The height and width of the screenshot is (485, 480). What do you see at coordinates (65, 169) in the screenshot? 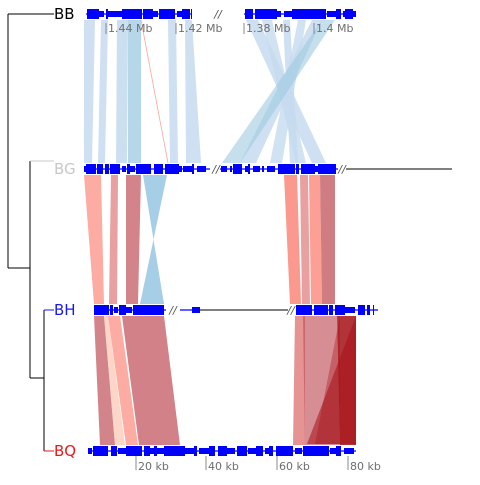
I see `genome-label-bg: BG` at bounding box center [65, 169].